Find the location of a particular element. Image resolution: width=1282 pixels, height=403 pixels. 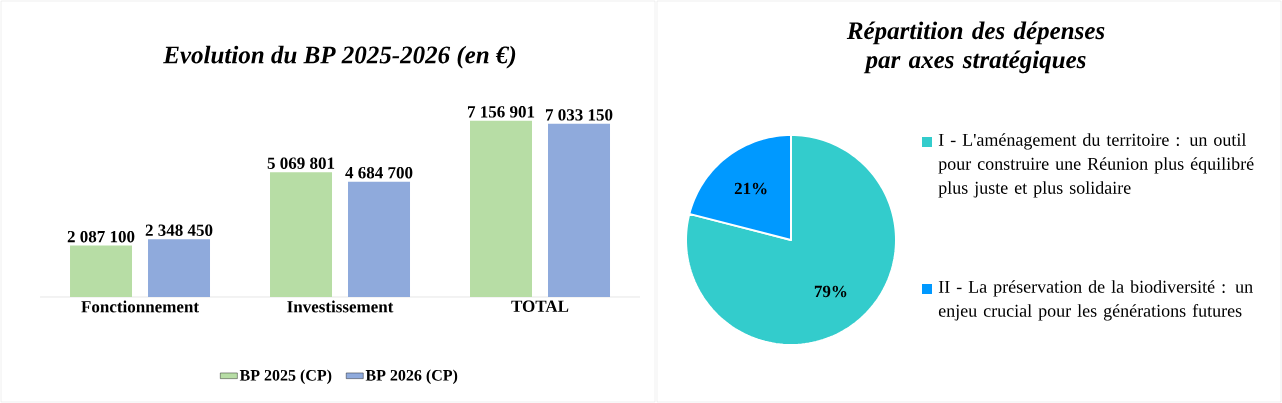

legend-label: BP 2026 (CP) is located at coordinates (411, 376).